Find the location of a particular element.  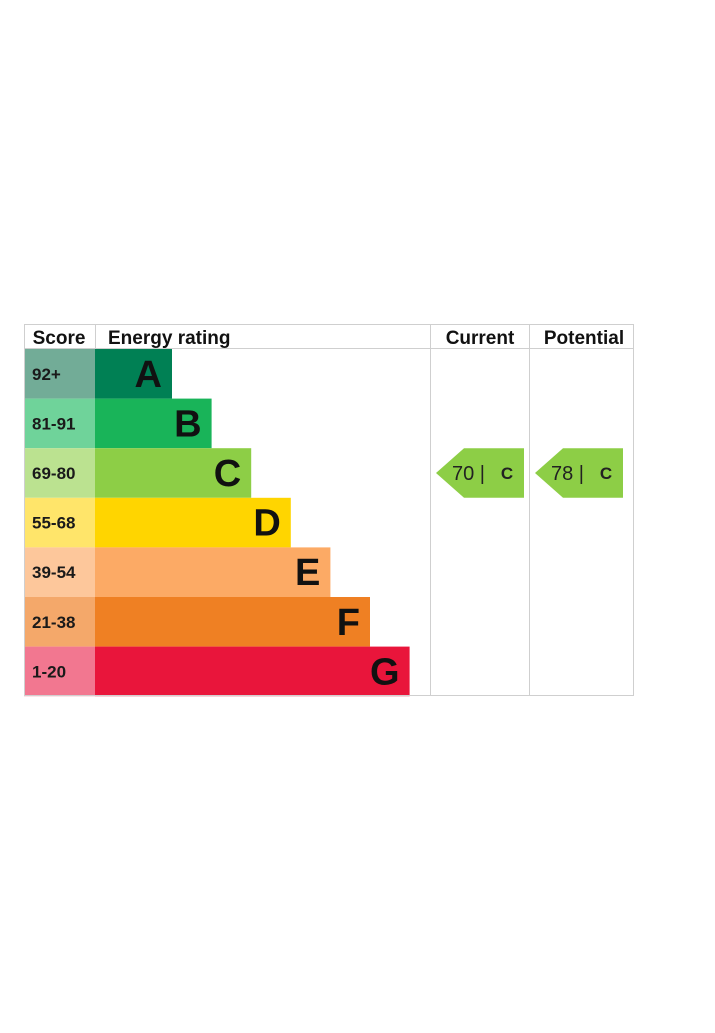

score-cell-b is located at coordinates (59, 423).